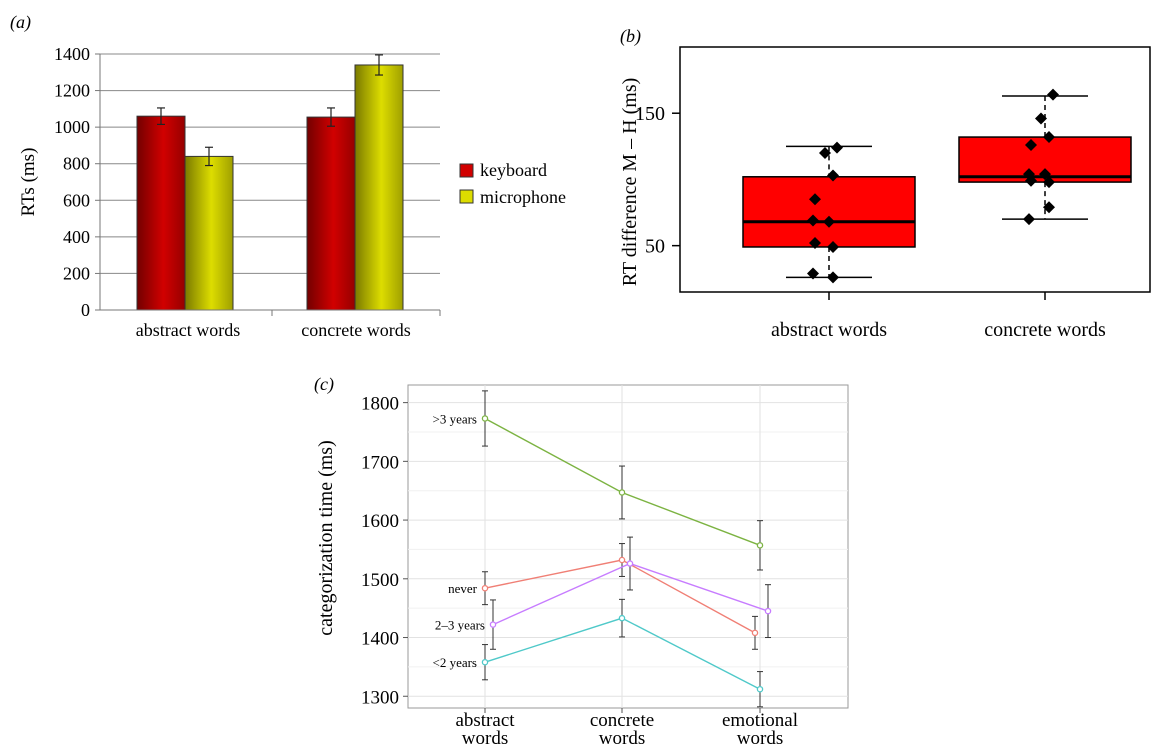 The width and height of the screenshot is (1155, 748). Describe the element at coordinates (602, 549) in the screenshot. I see `panel-c-series: >3 years never 2–3 years <2 years` at that location.